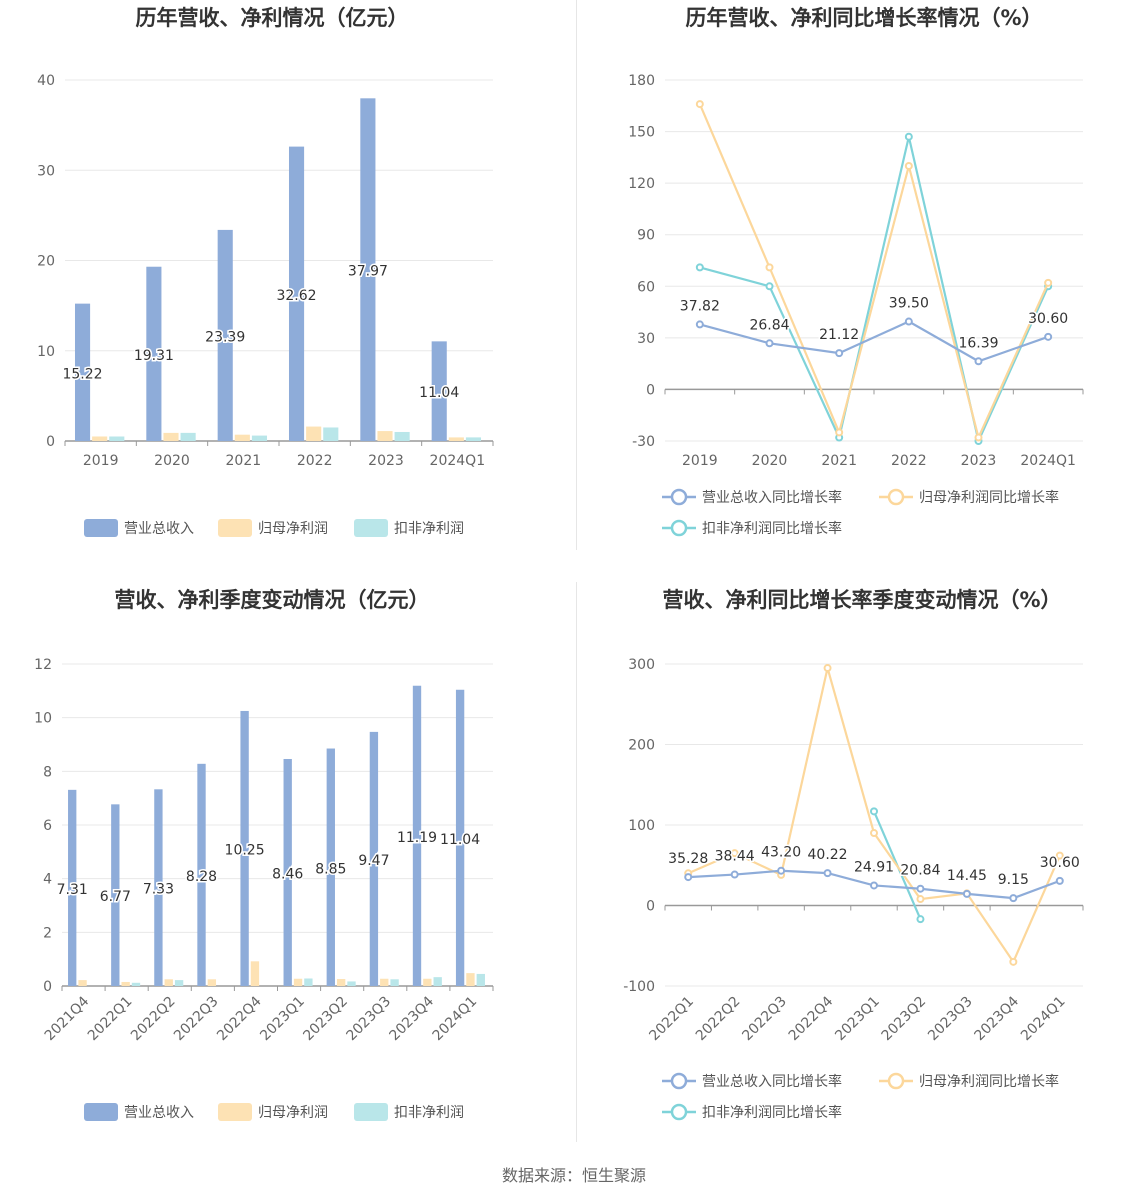 The image size is (1148, 1202). What do you see at coordinates (772, 1112) in the screenshot?
I see `legend-label: 扣非净利润同比增长率` at bounding box center [772, 1112].